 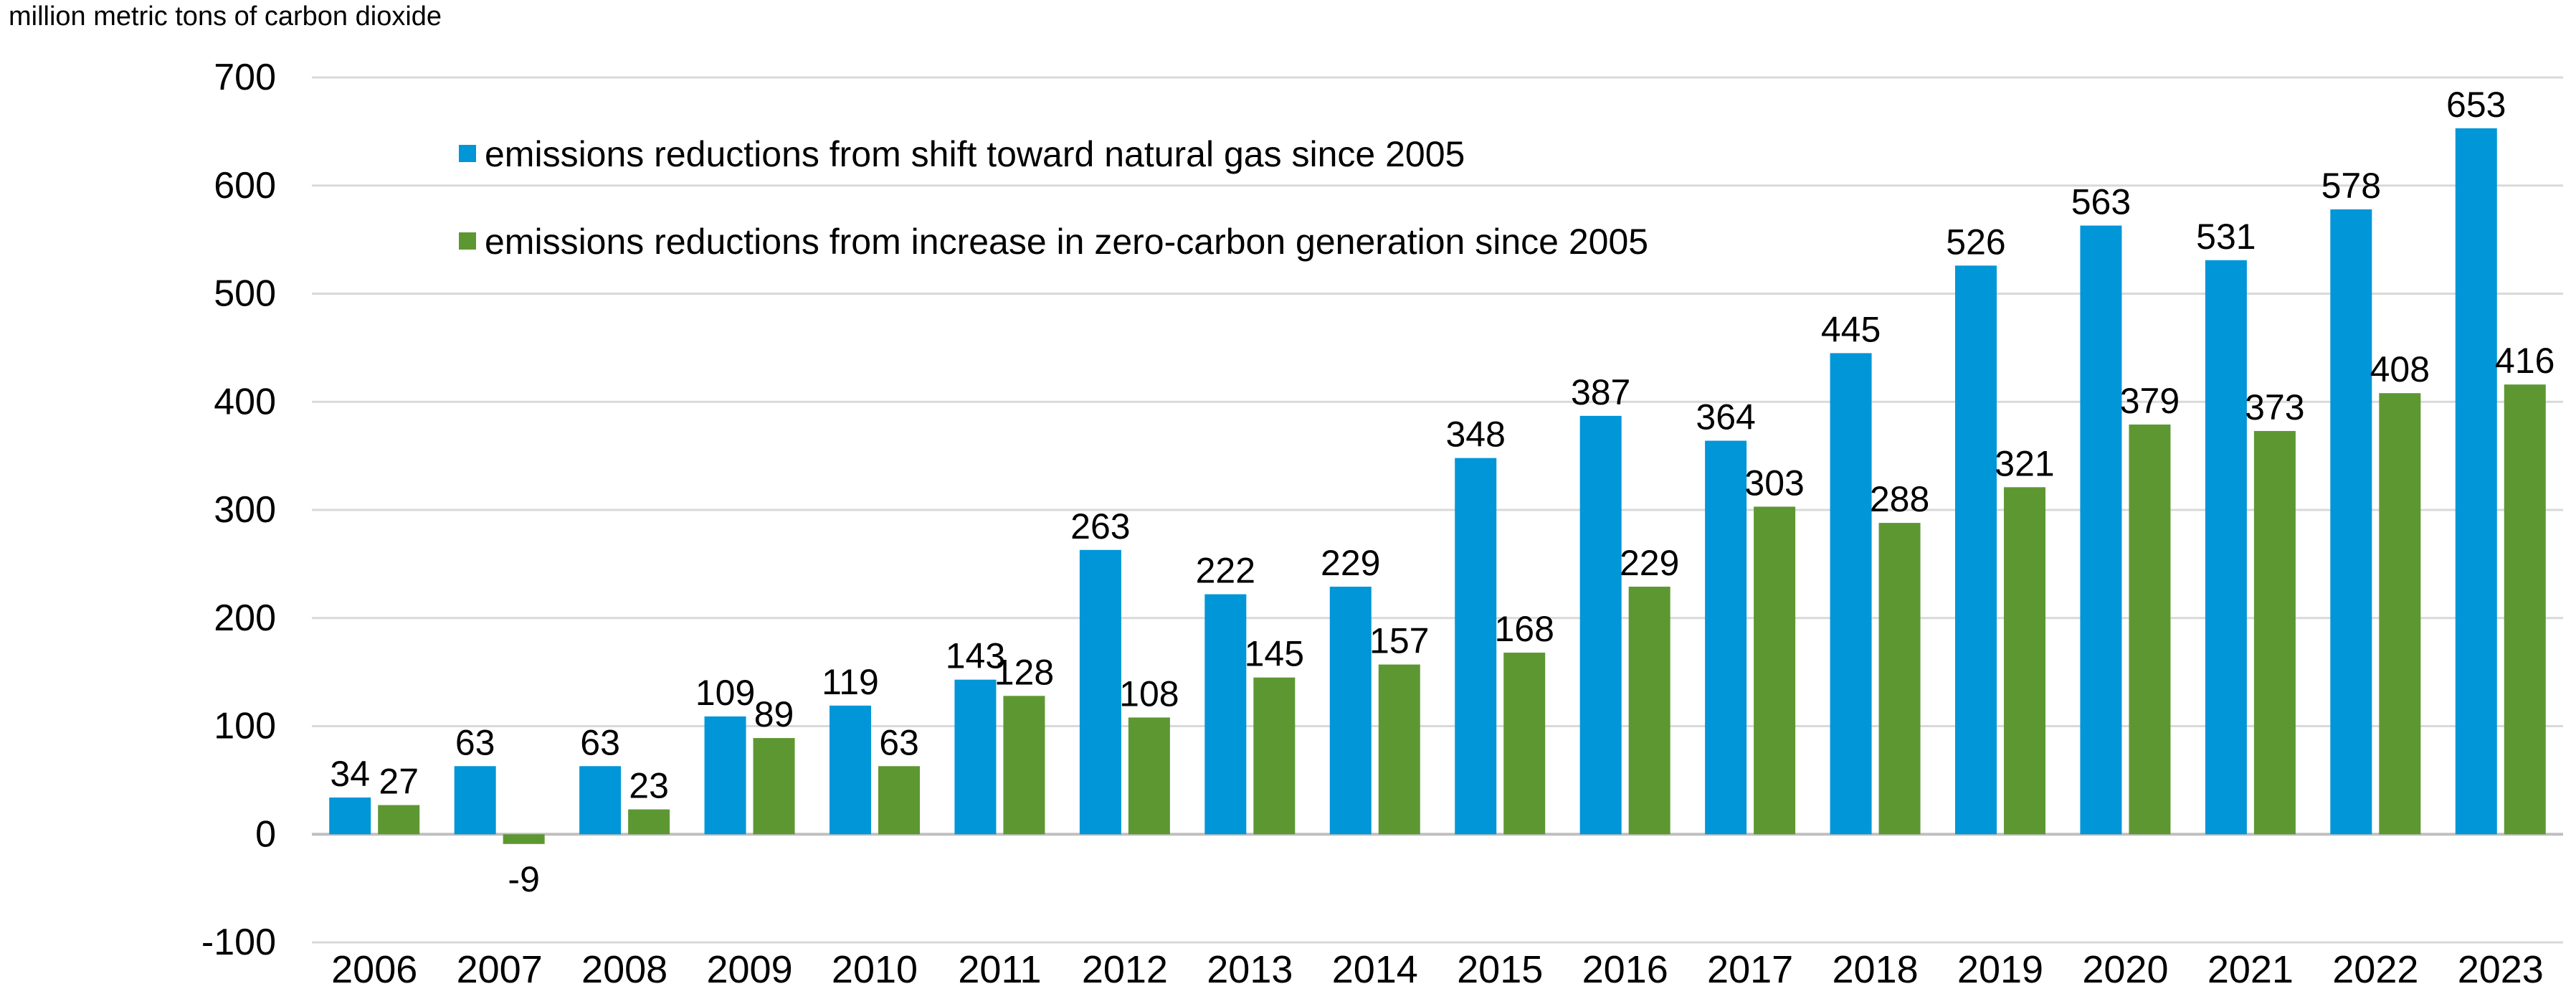 I want to click on y-tick-label: 400, so click(x=245, y=401).